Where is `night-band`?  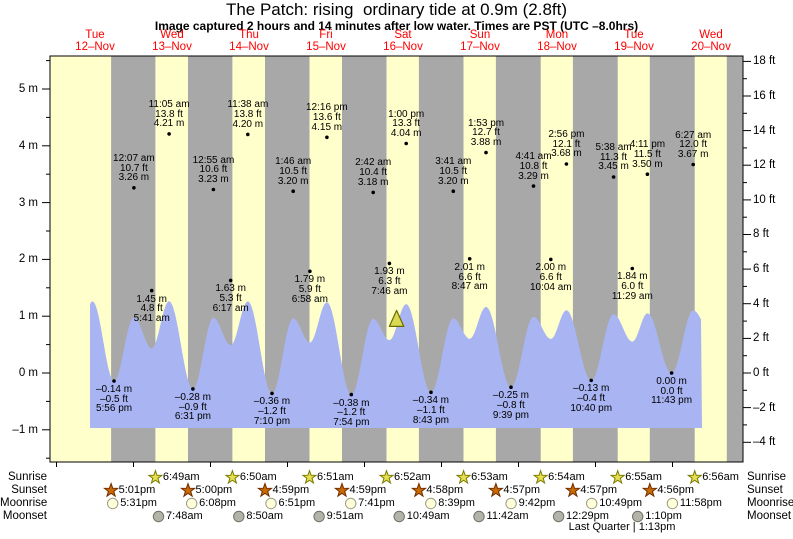
night-band is located at coordinates (734, 259).